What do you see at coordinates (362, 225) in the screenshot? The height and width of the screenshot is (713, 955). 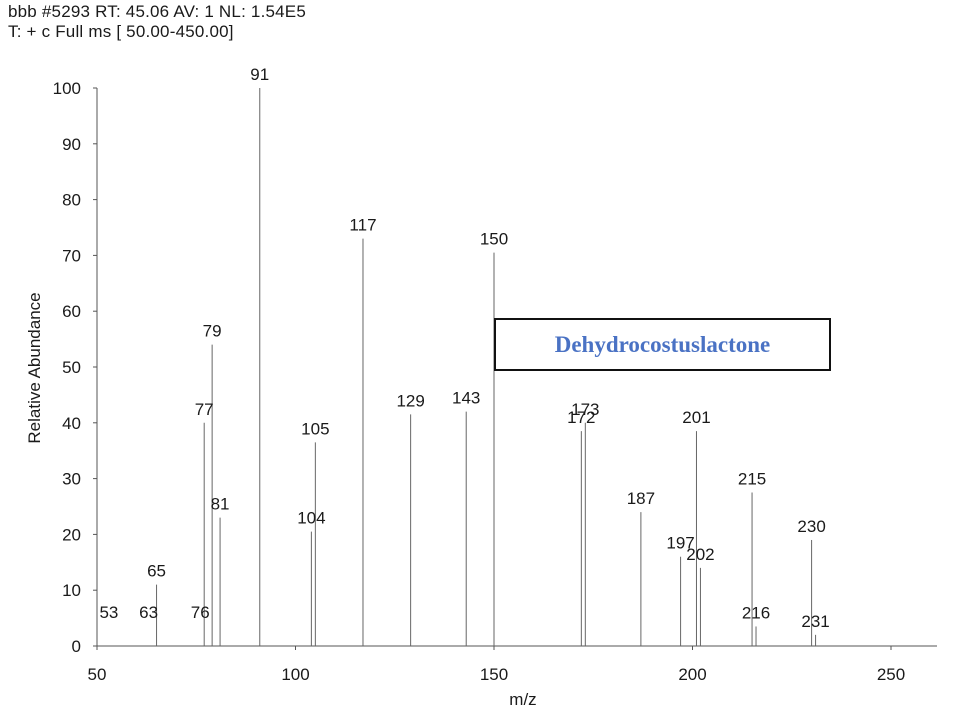 I see `peak-label-117: 117` at bounding box center [362, 225].